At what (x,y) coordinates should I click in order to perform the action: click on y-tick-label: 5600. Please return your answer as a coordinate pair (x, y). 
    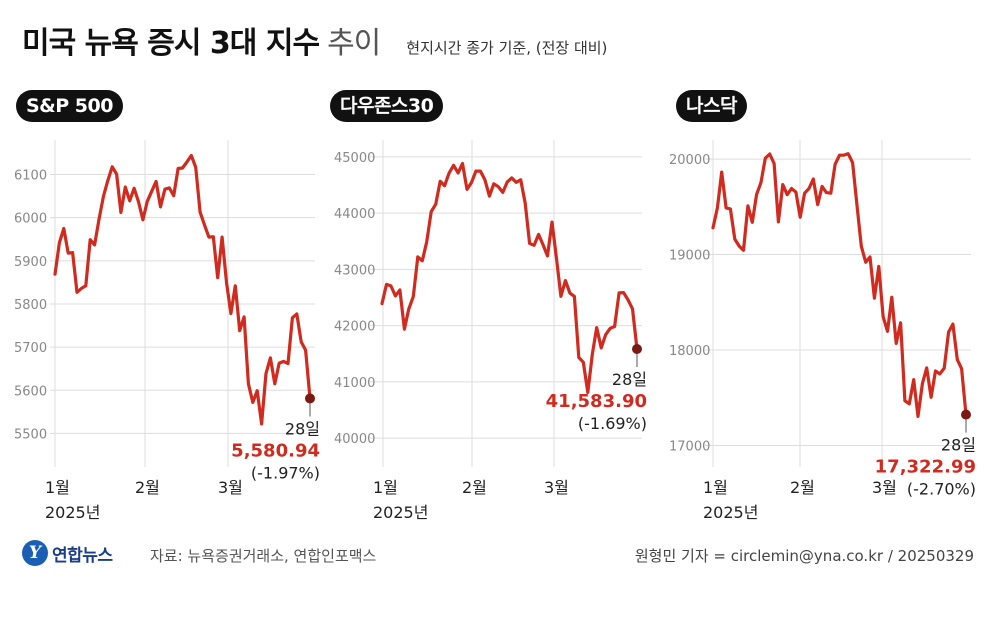
    Looking at the image, I should click on (30, 391).